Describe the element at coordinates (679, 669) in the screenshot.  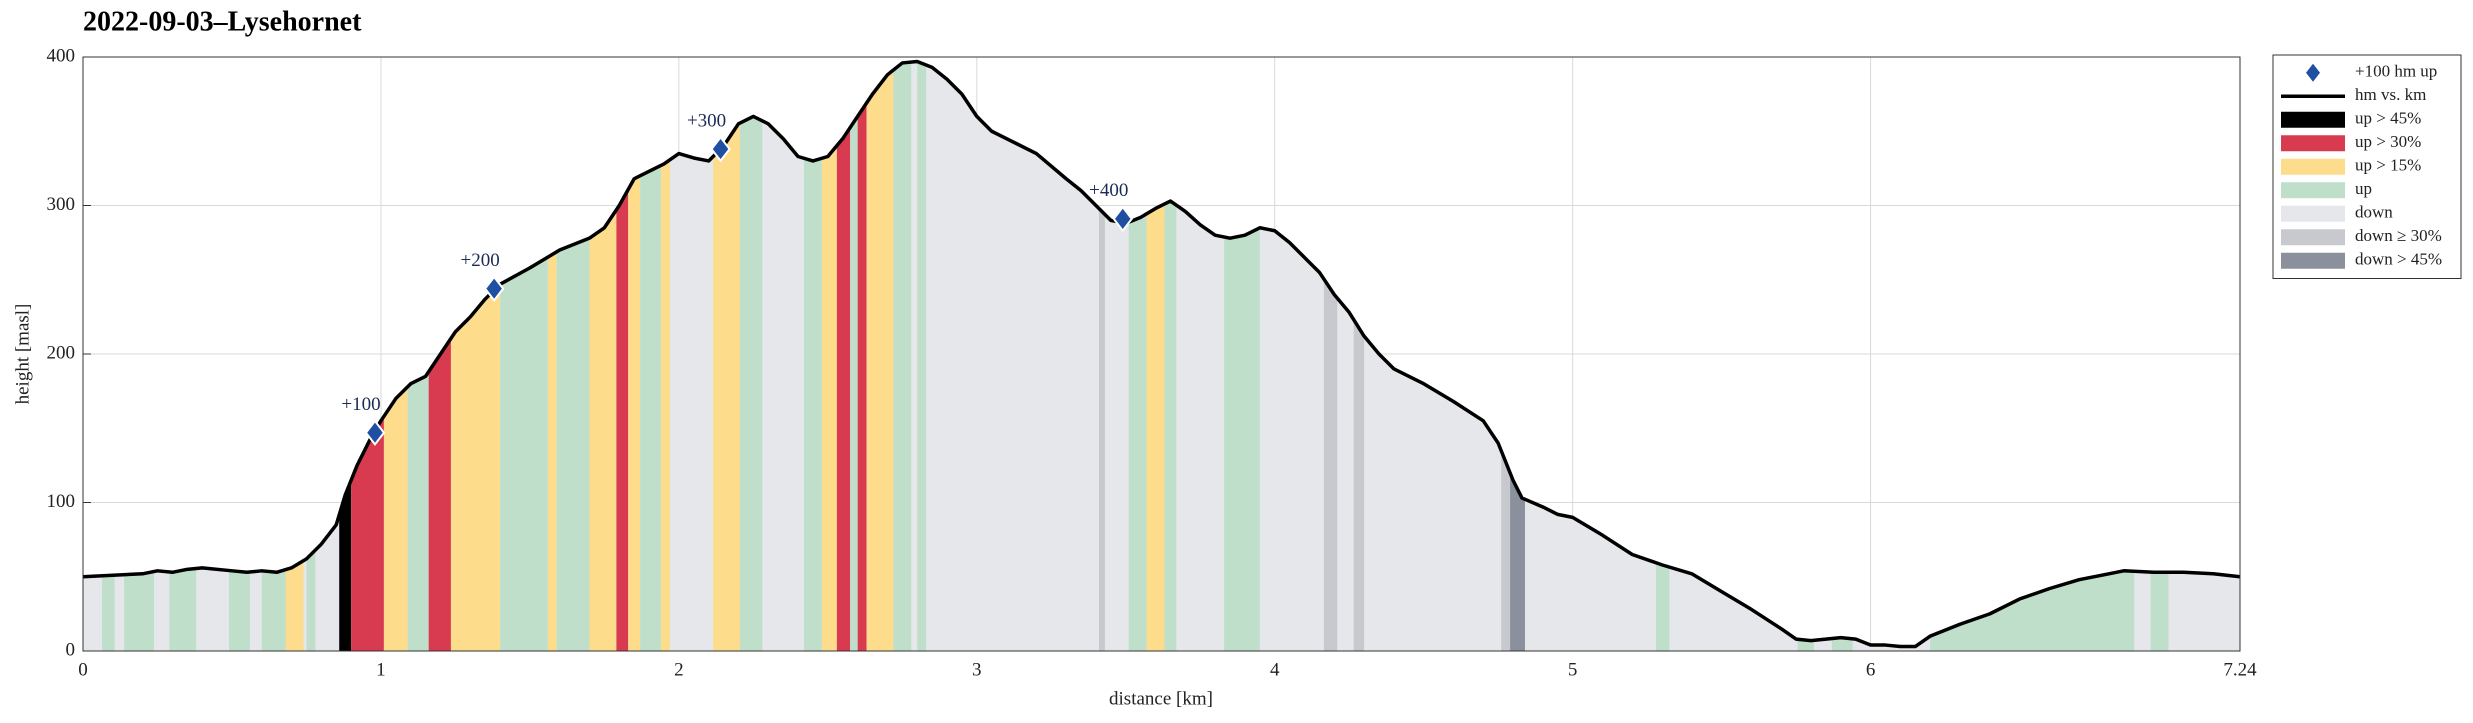
I see `x-tick-label: 2` at that location.